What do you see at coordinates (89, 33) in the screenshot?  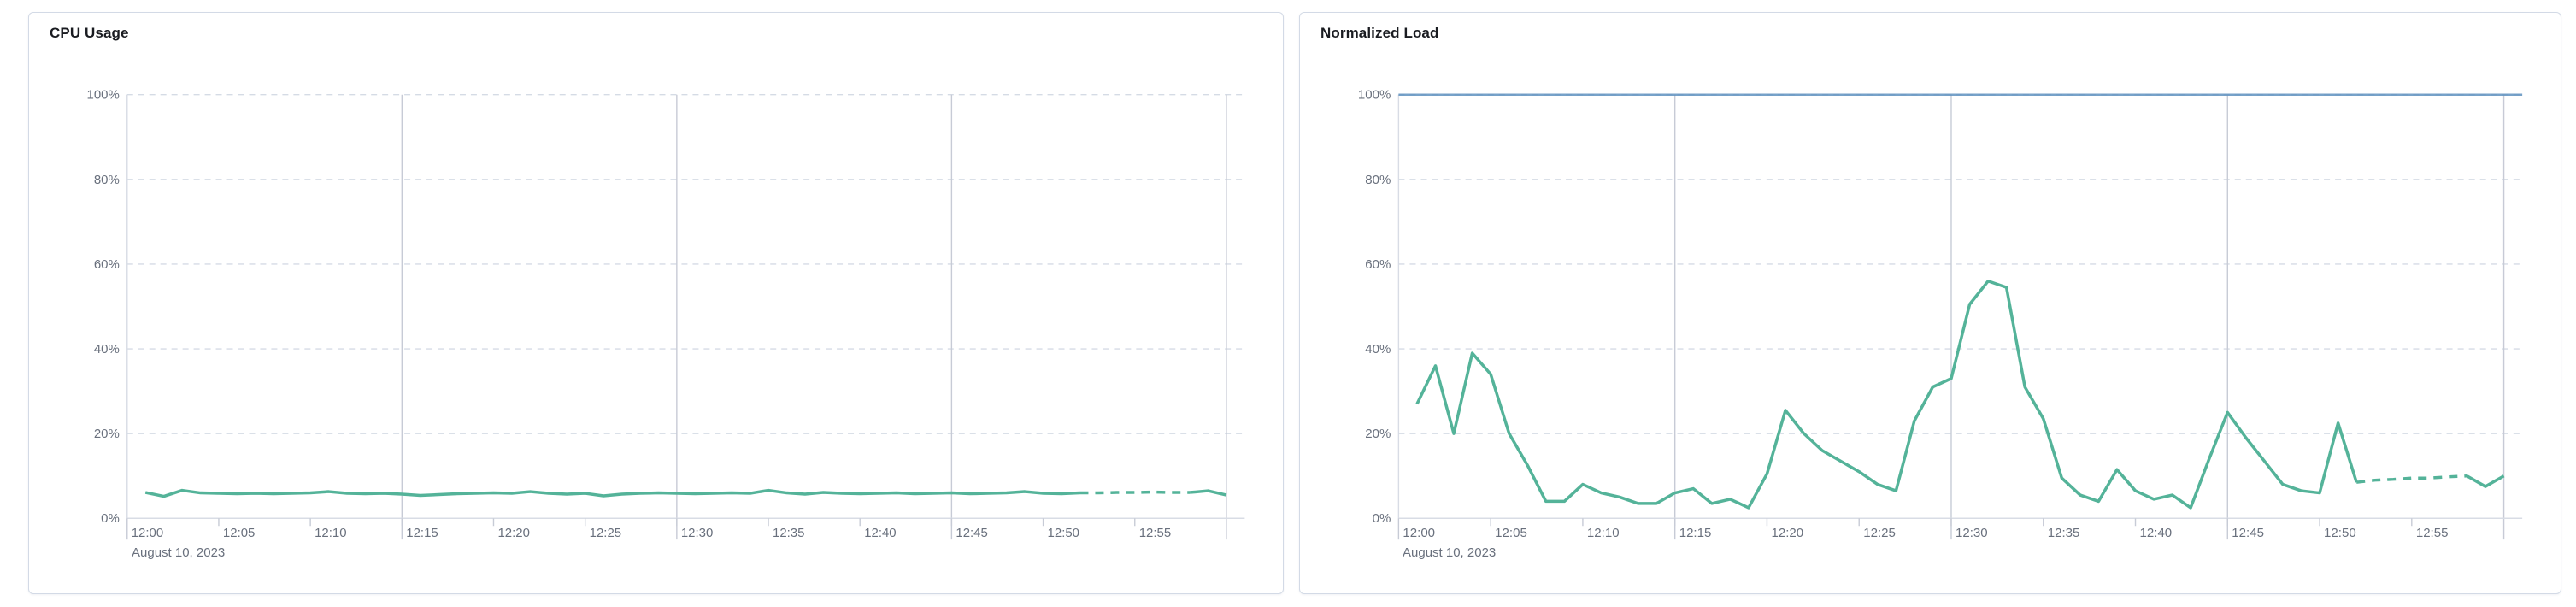 I see `chart-title: CPU Usage` at bounding box center [89, 33].